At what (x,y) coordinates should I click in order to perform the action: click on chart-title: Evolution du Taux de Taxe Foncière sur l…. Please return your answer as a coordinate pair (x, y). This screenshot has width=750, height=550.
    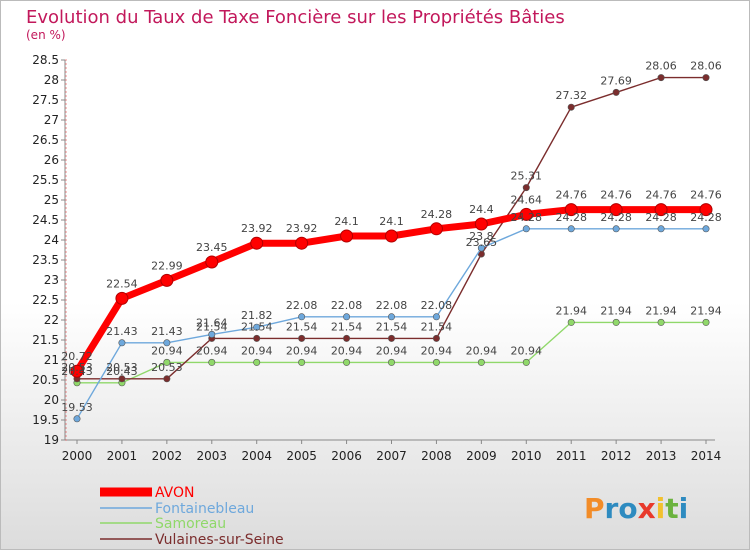
    Looking at the image, I should click on (295, 17).